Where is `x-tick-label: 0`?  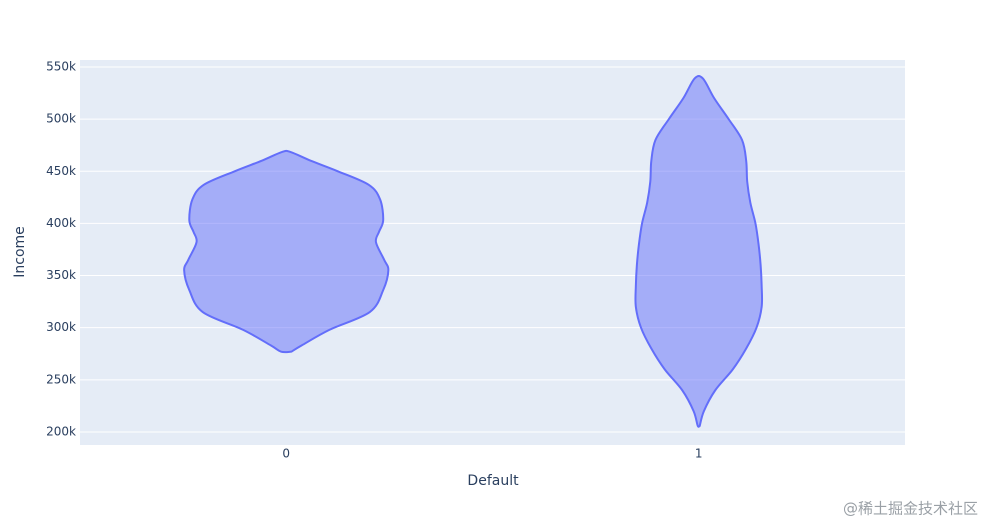 x-tick-label: 0 is located at coordinates (286, 454).